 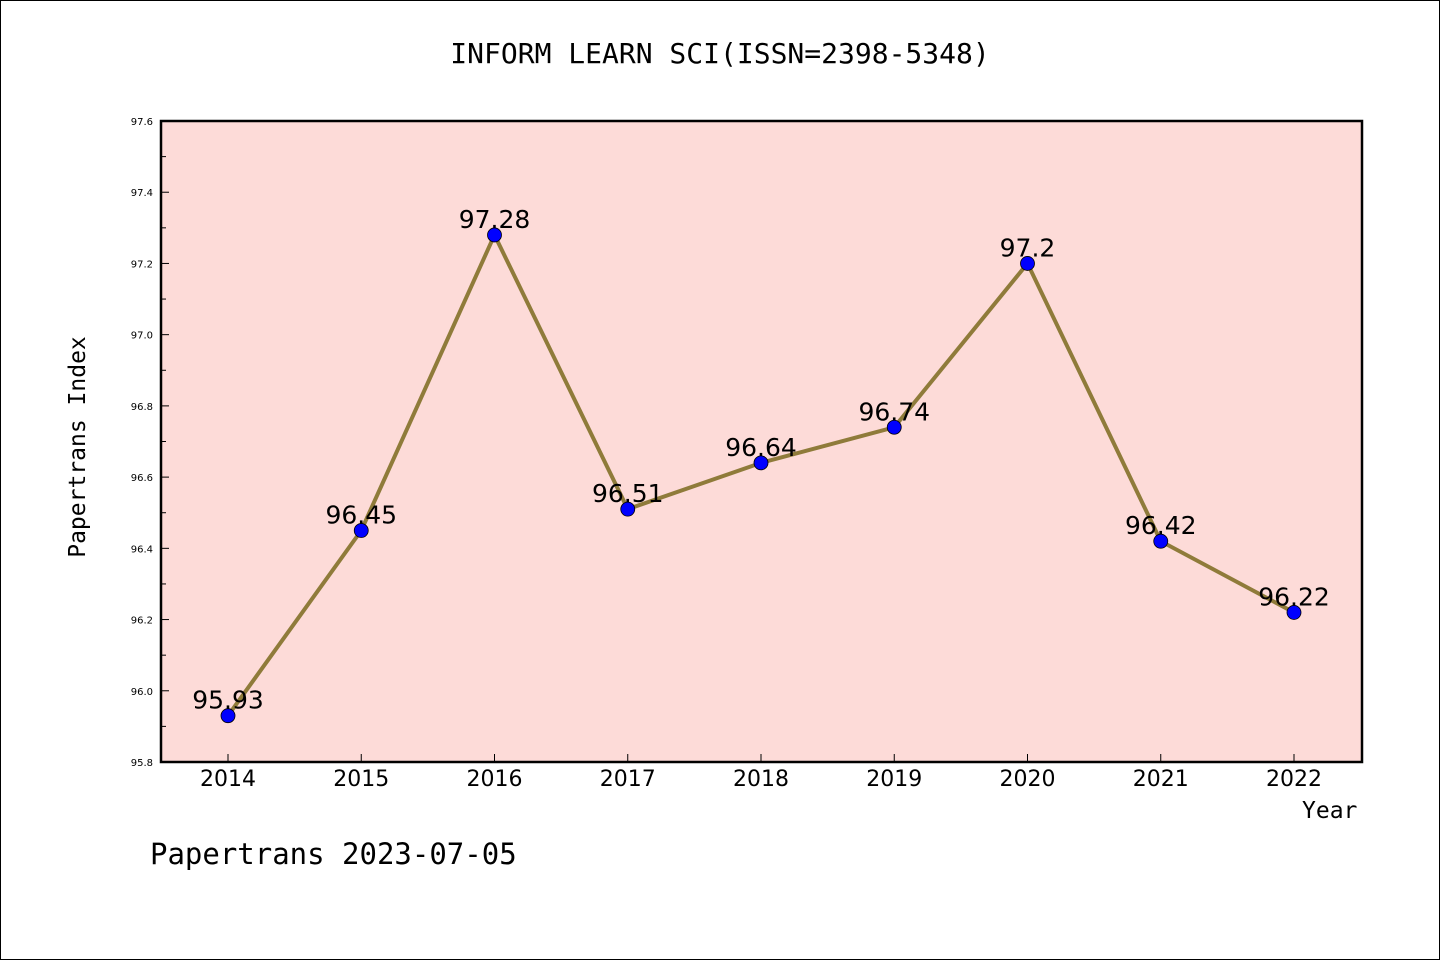 I want to click on data-label: 97.2, so click(x=1028, y=247).